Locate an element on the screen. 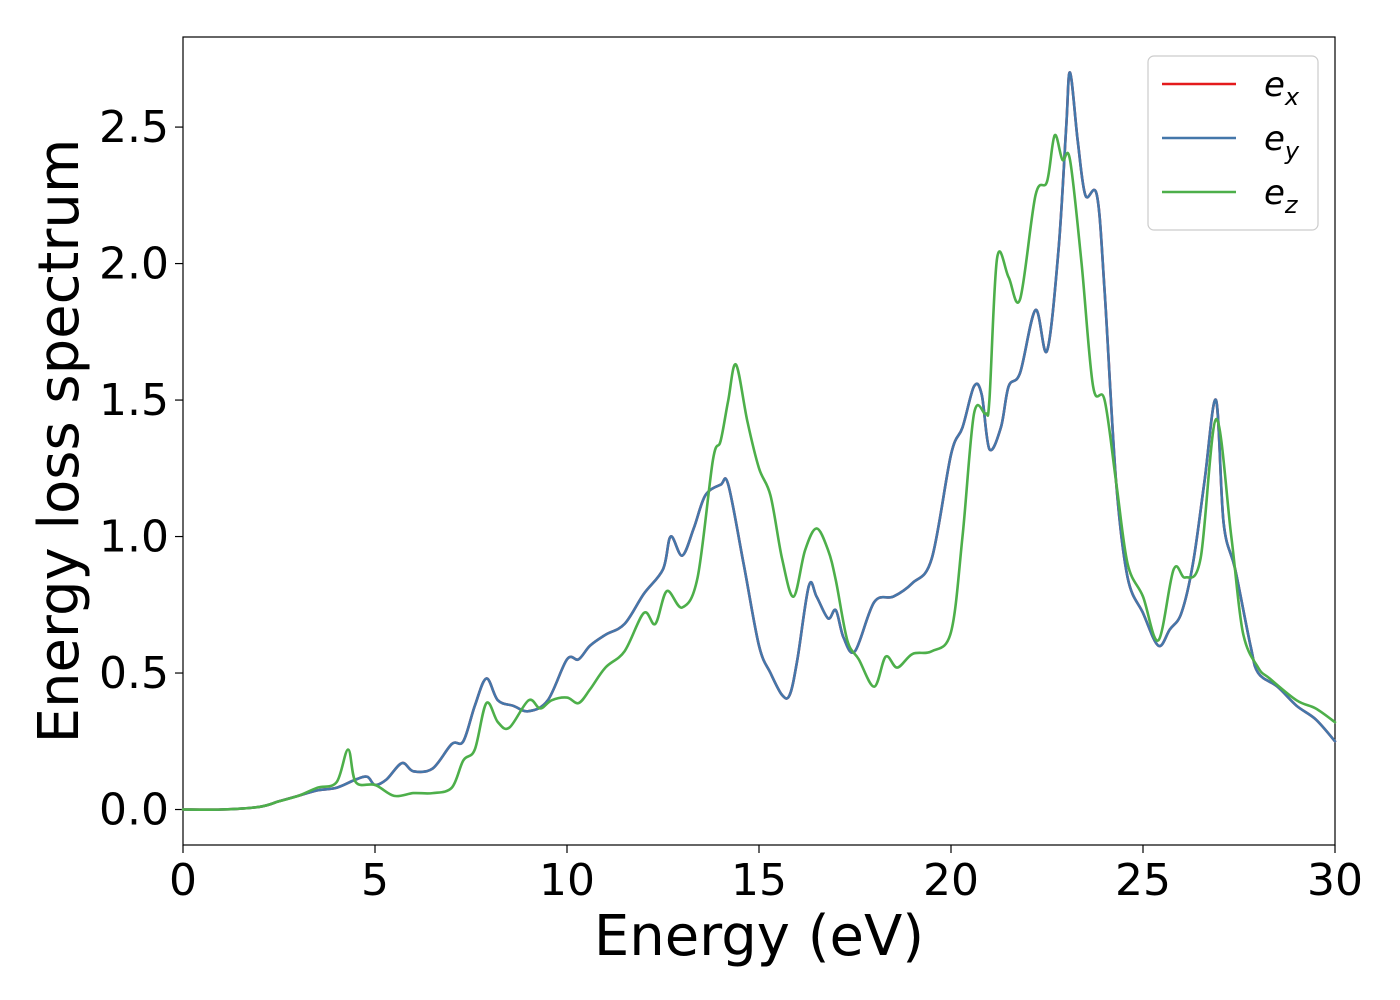 This screenshot has width=1400, height=1000. y-axis: 0.0 0.5 1.0 1.5 2.0 2.5 is located at coordinates (141, 469).